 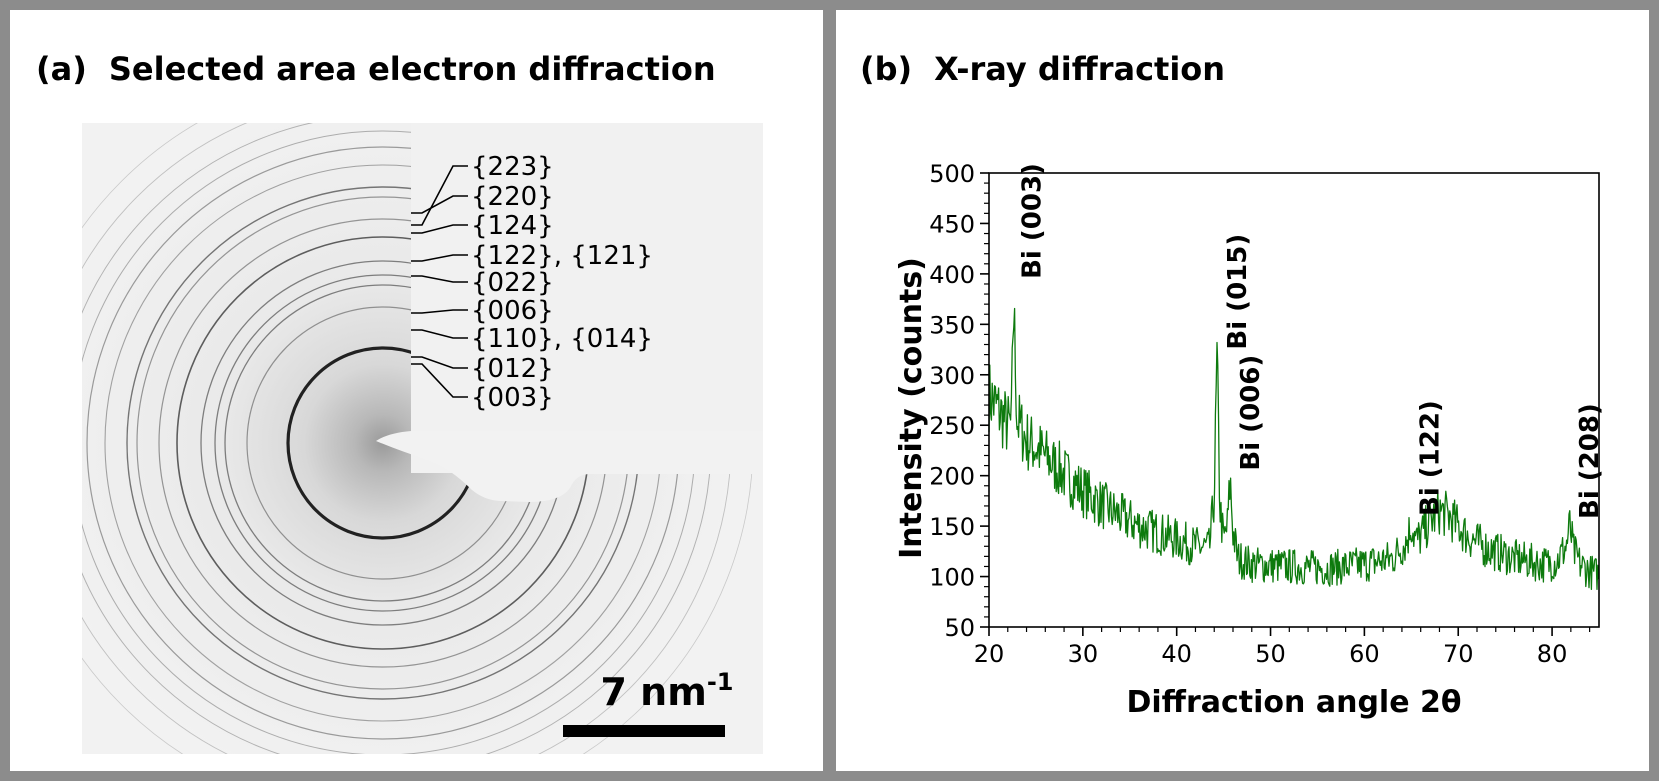 I want to click on x-tick-label: 50, so click(x=1270, y=654).